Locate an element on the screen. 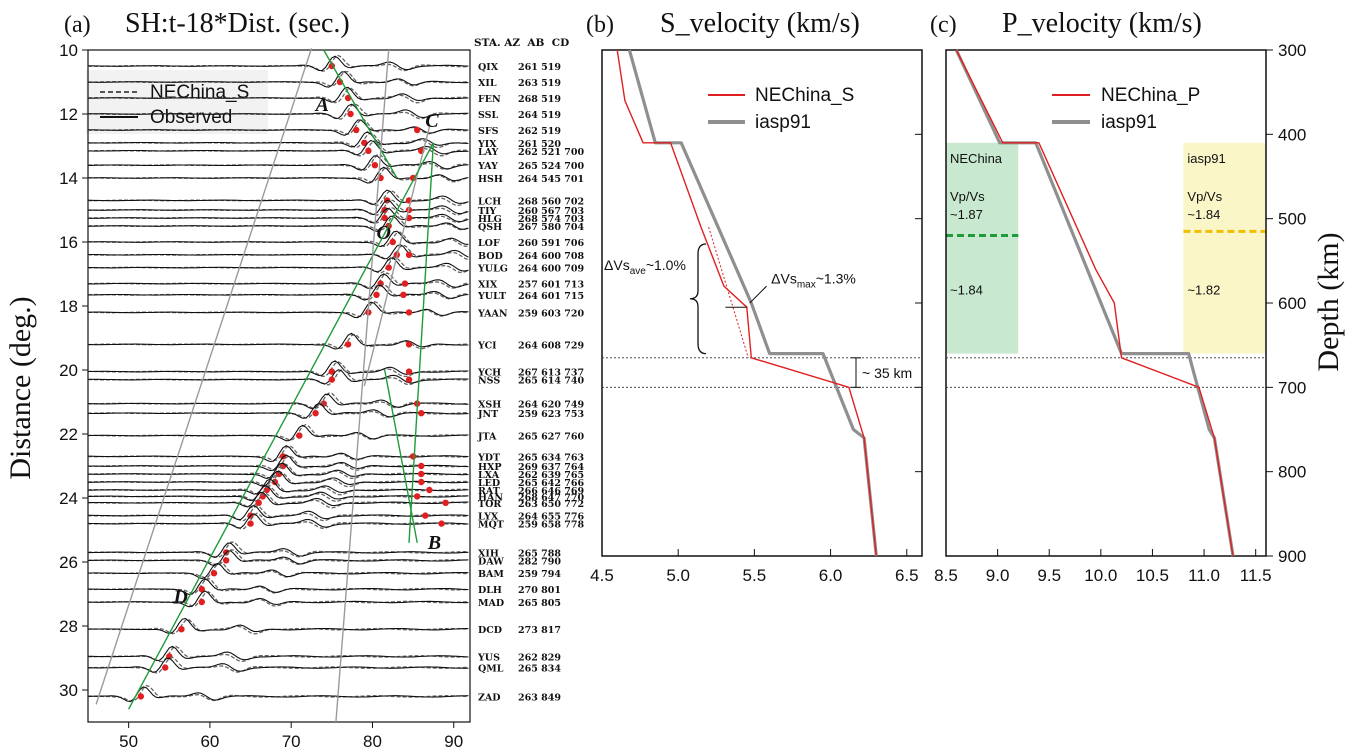  branch-label-b: B is located at coordinates (434, 543).